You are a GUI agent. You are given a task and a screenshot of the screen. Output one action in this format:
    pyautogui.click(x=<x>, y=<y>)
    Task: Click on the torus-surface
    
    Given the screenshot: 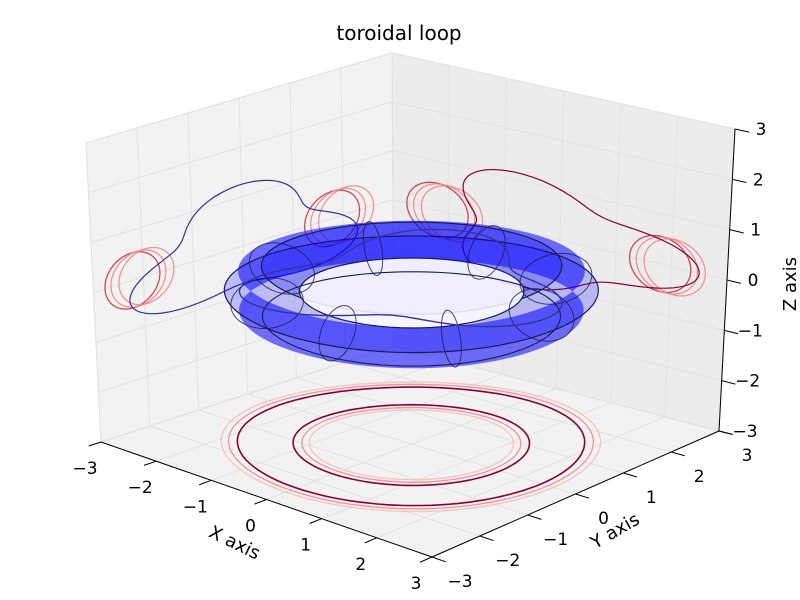 What is the action you would take?
    pyautogui.click(x=411, y=294)
    